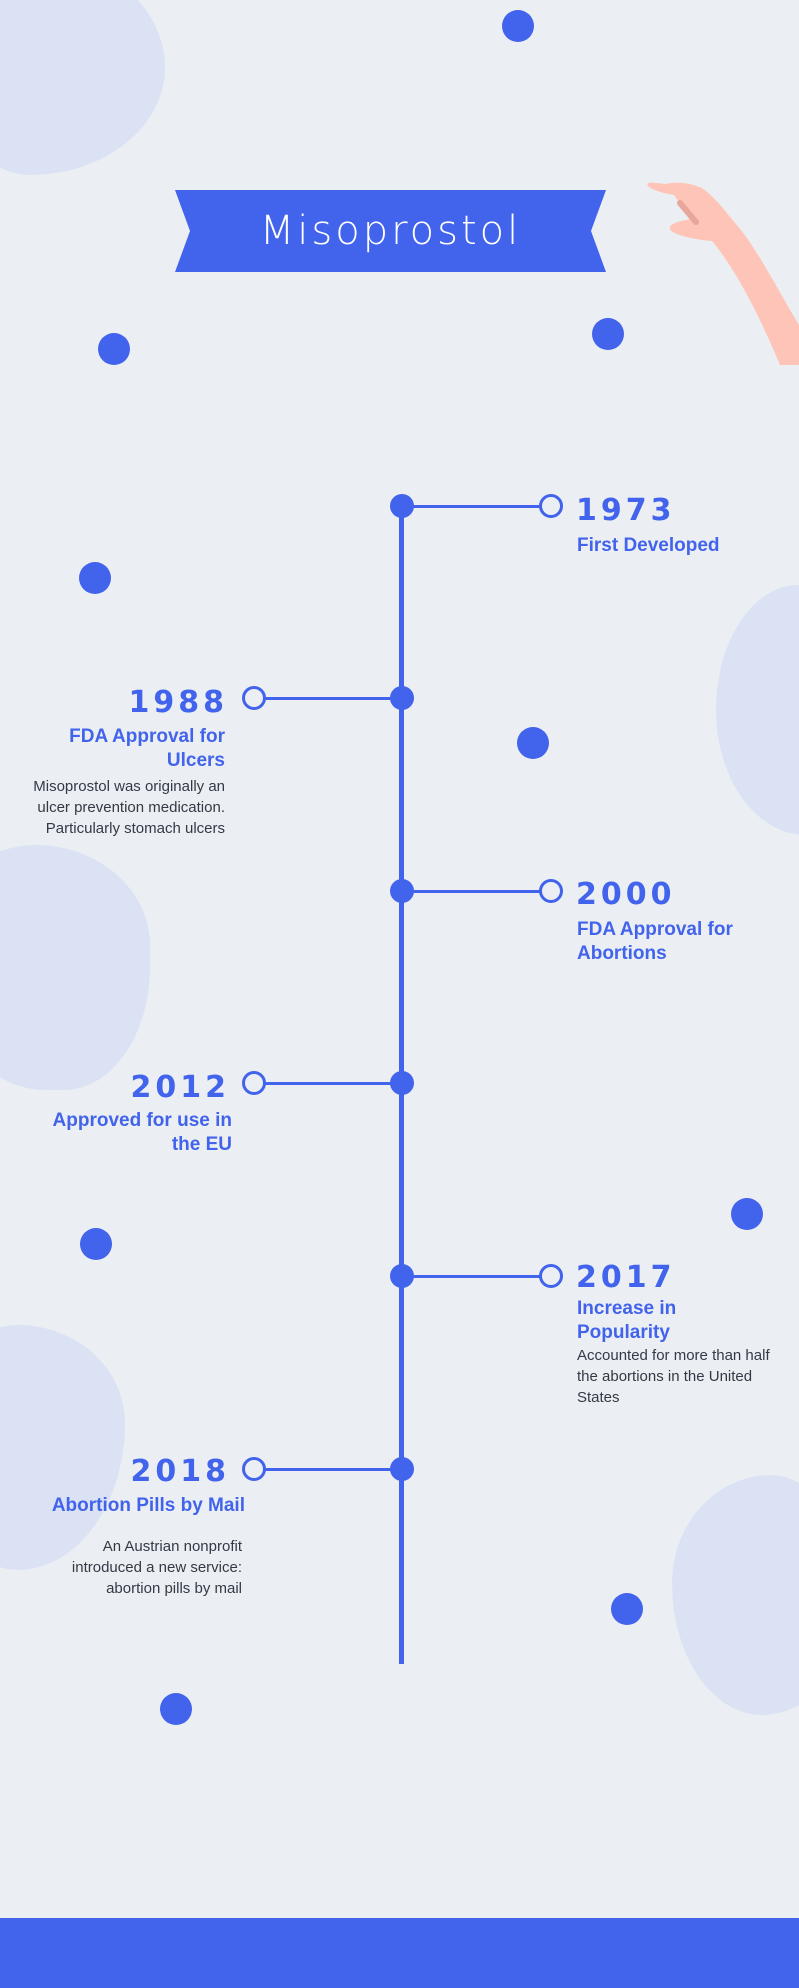 This screenshot has height=1988, width=799. I want to click on timeline-year: 2000, so click(626, 894).